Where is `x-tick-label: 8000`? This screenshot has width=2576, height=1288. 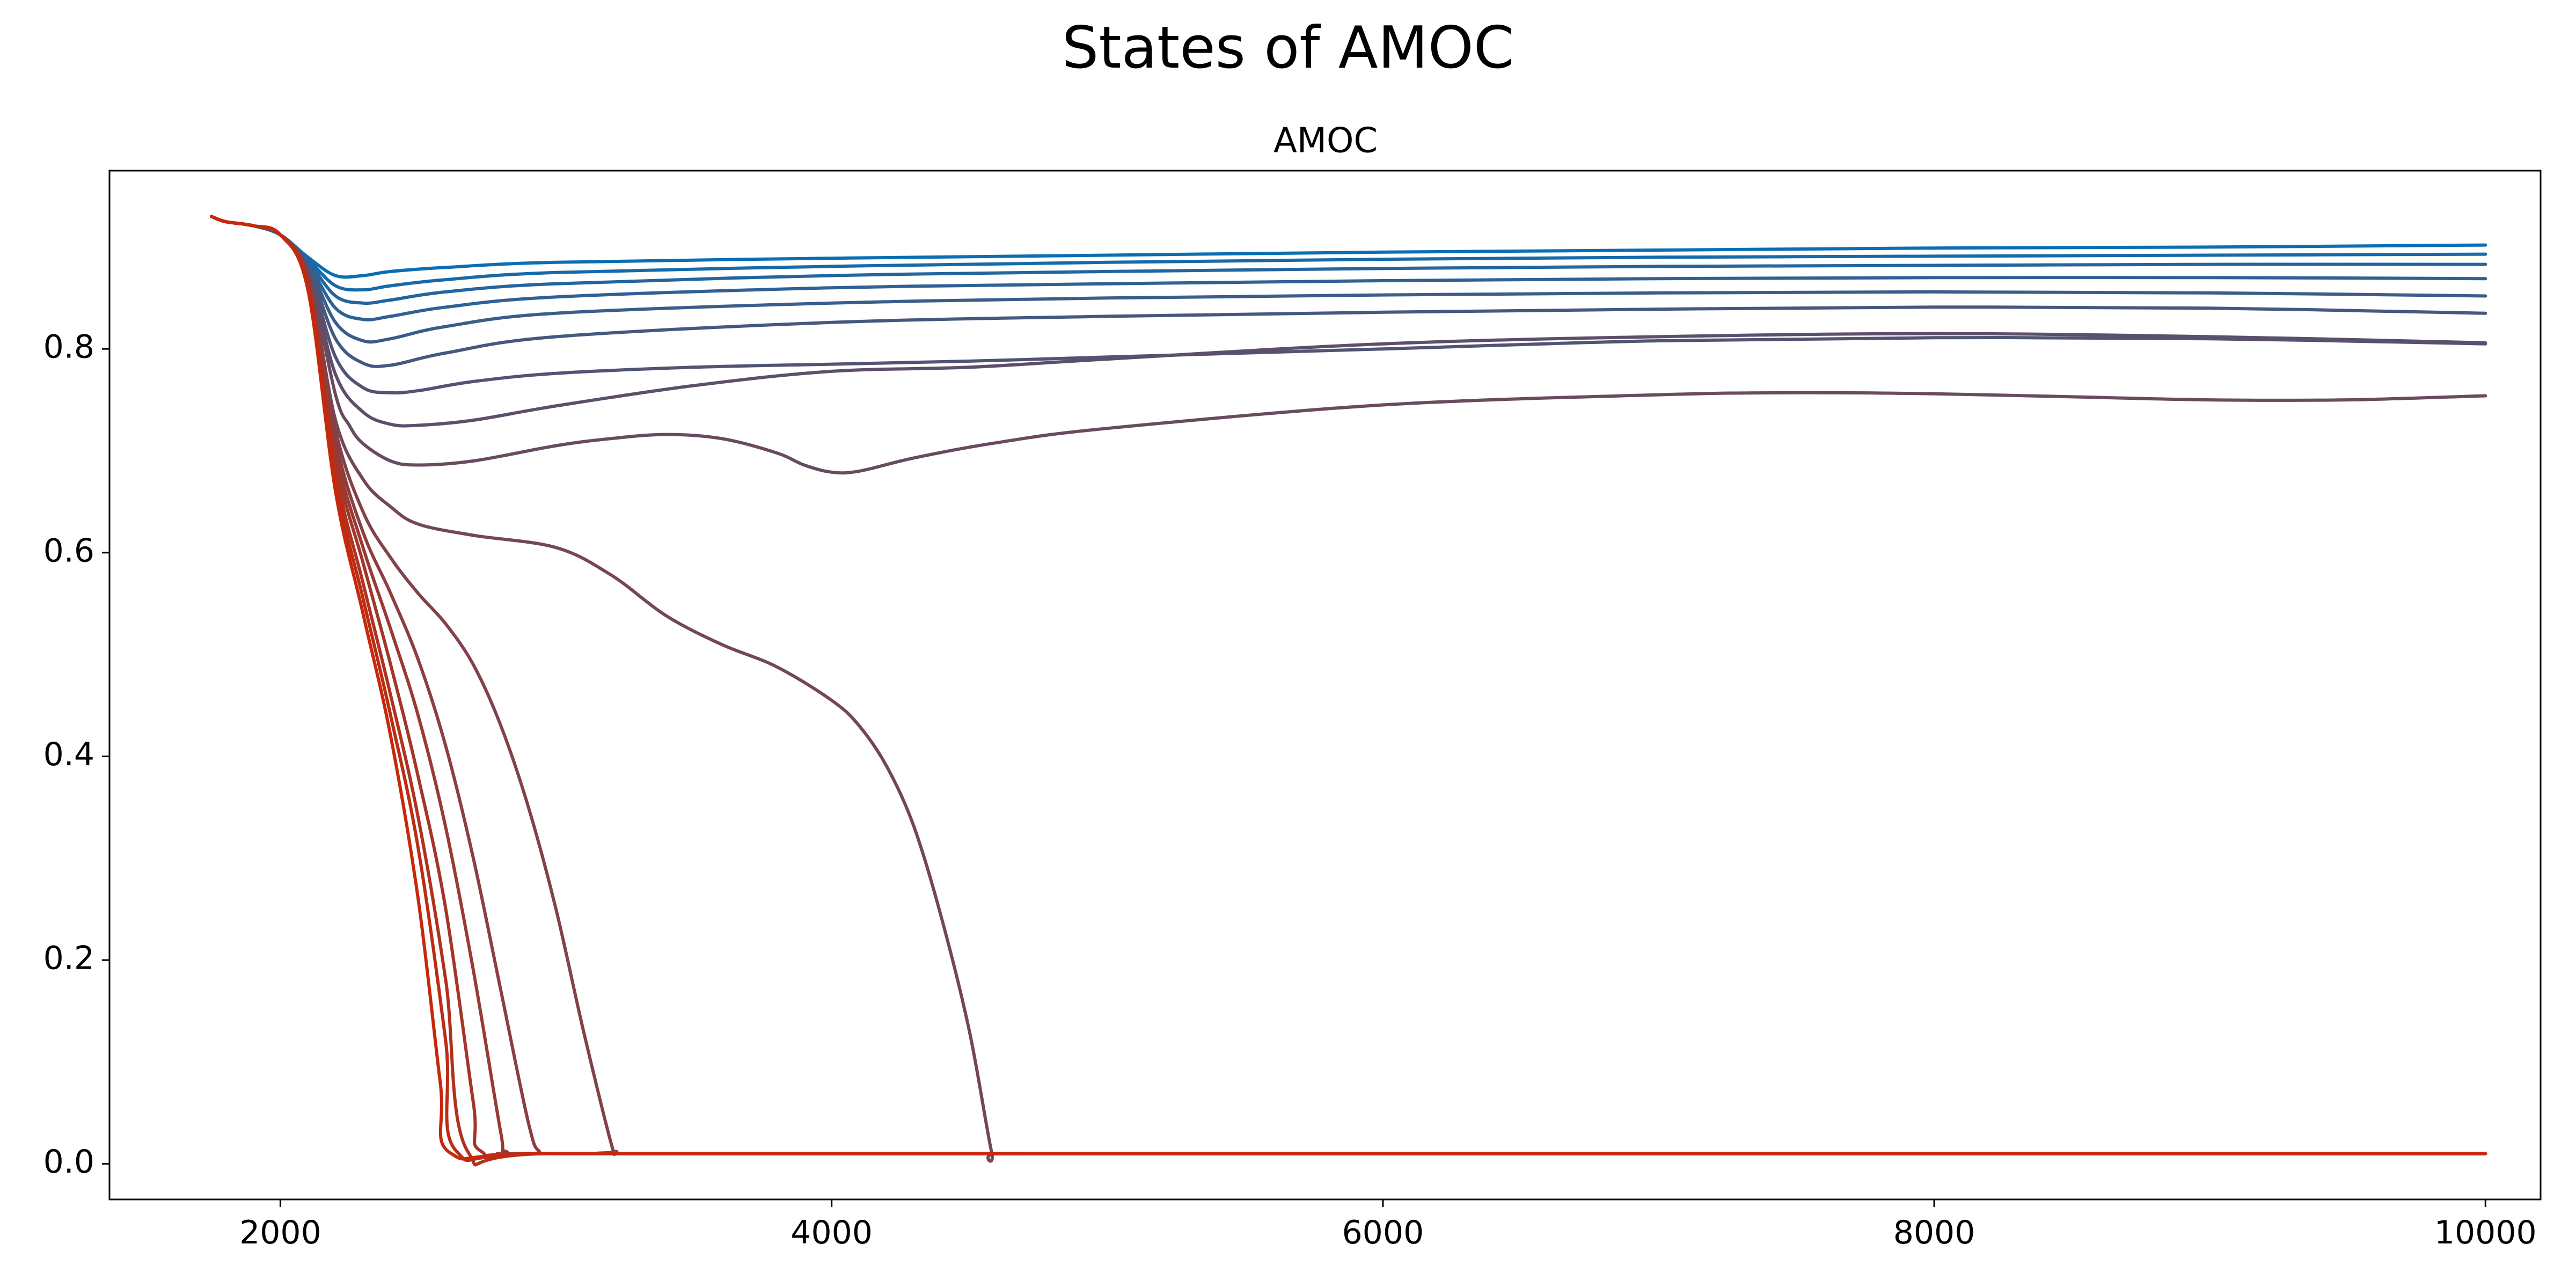 x-tick-label: 8000 is located at coordinates (1934, 1233).